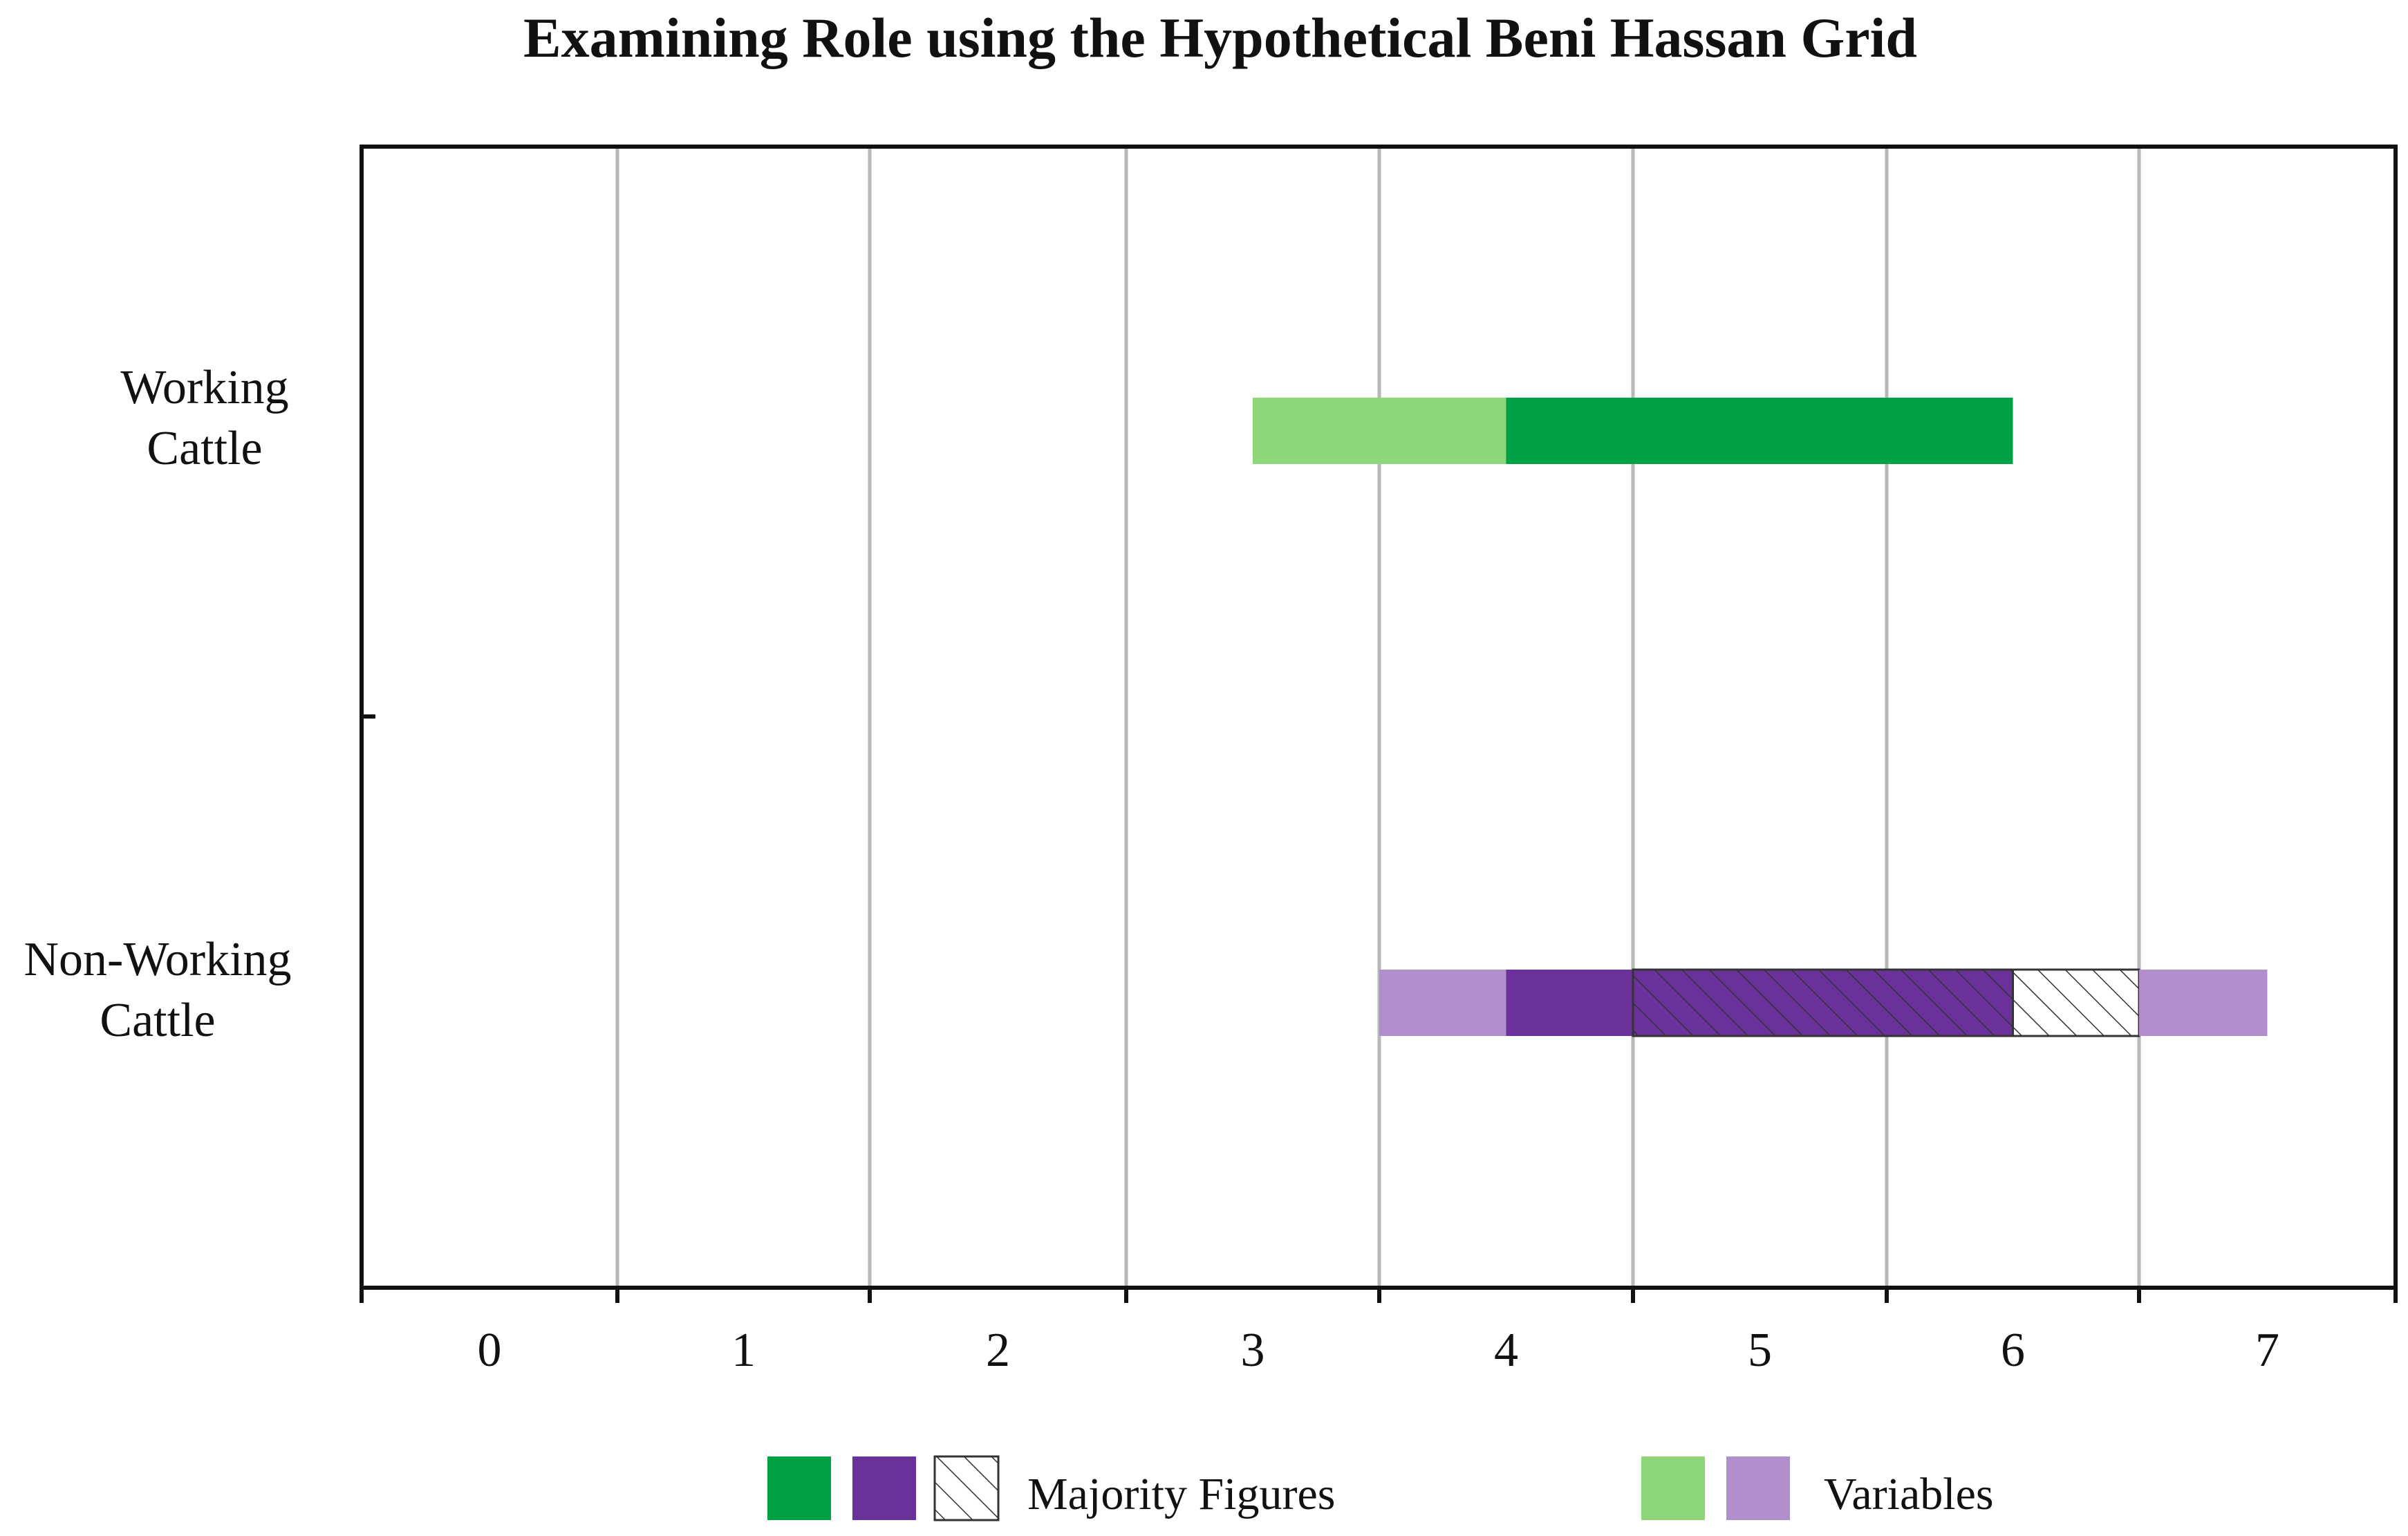  I want to click on x-tick-label: 4, so click(1506, 1350).